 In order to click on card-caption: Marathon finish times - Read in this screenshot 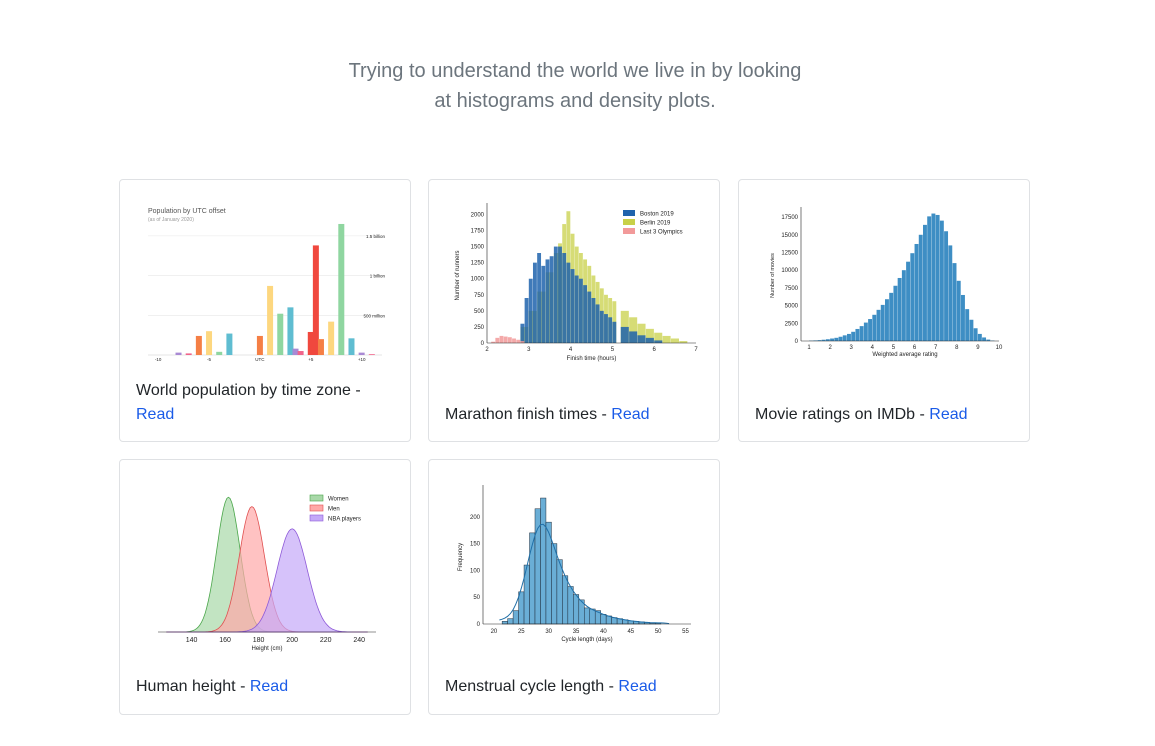, I will do `click(577, 415)`.